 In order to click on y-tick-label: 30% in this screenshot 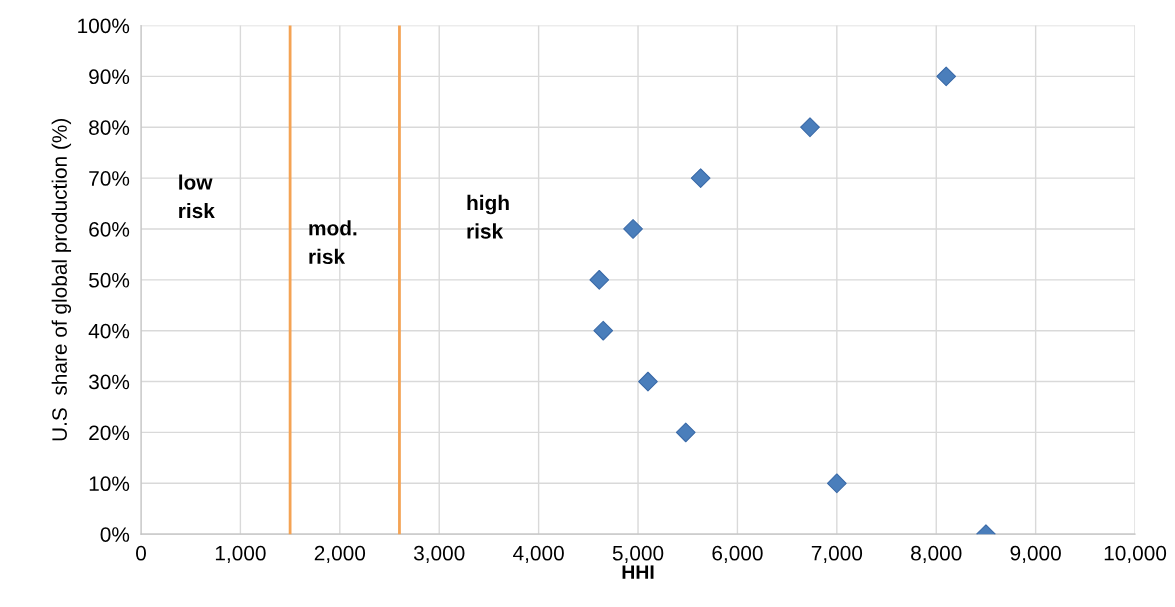, I will do `click(109, 382)`.